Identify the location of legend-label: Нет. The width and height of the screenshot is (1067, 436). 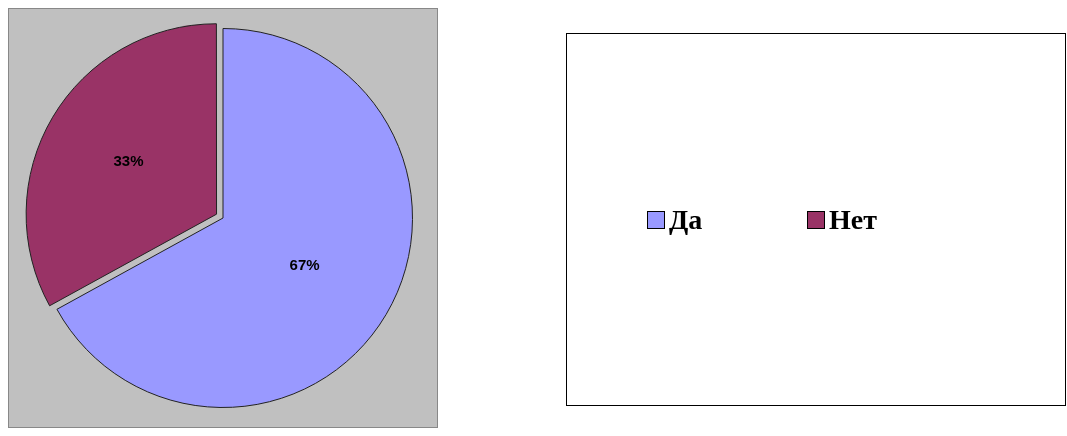
(853, 219).